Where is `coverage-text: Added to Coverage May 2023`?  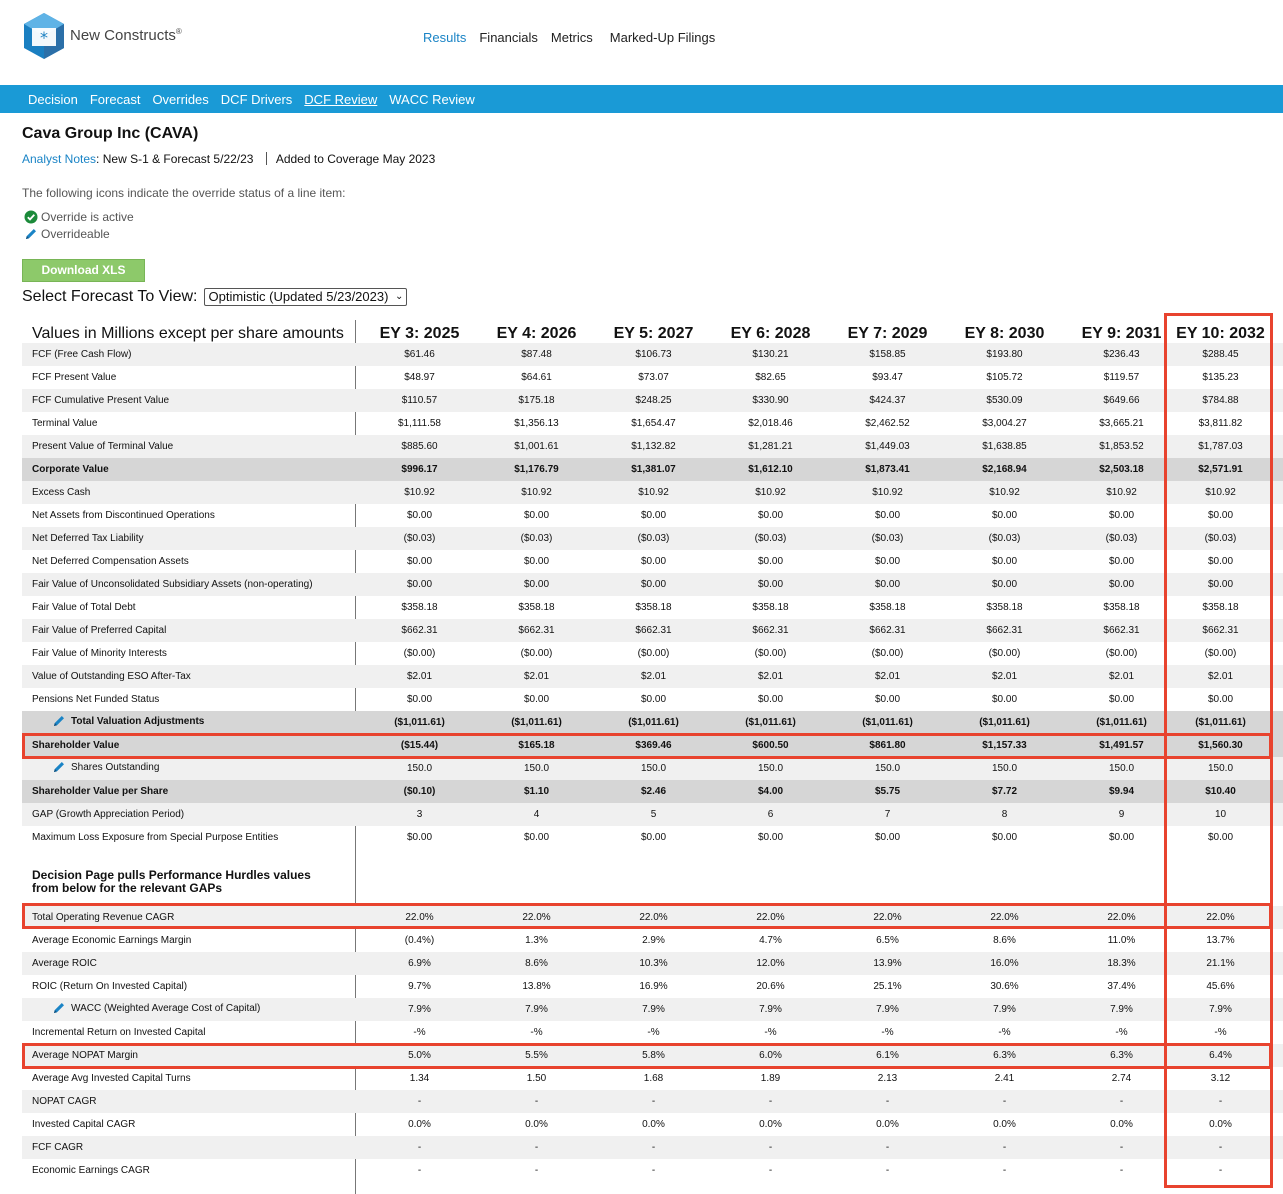 coverage-text: Added to Coverage May 2023 is located at coordinates (355, 159).